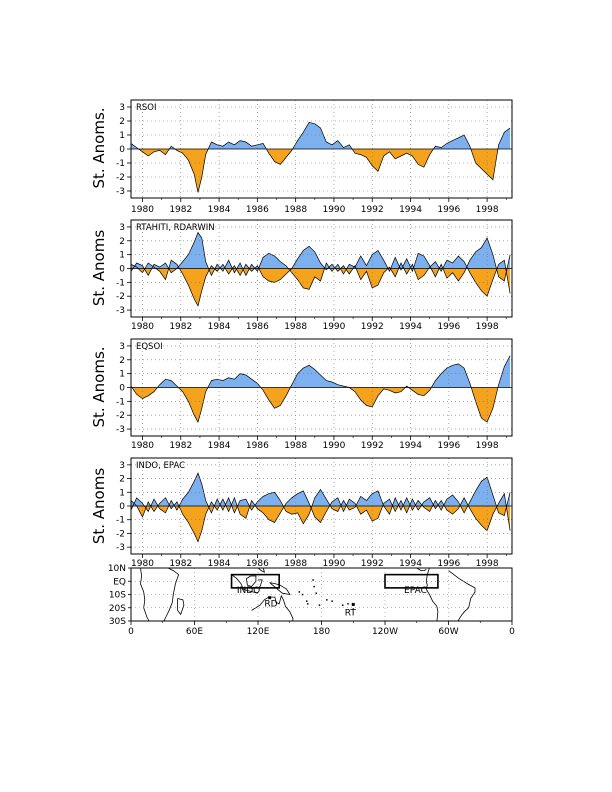  I want to click on x-tick-label: 1998, so click(487, 327).